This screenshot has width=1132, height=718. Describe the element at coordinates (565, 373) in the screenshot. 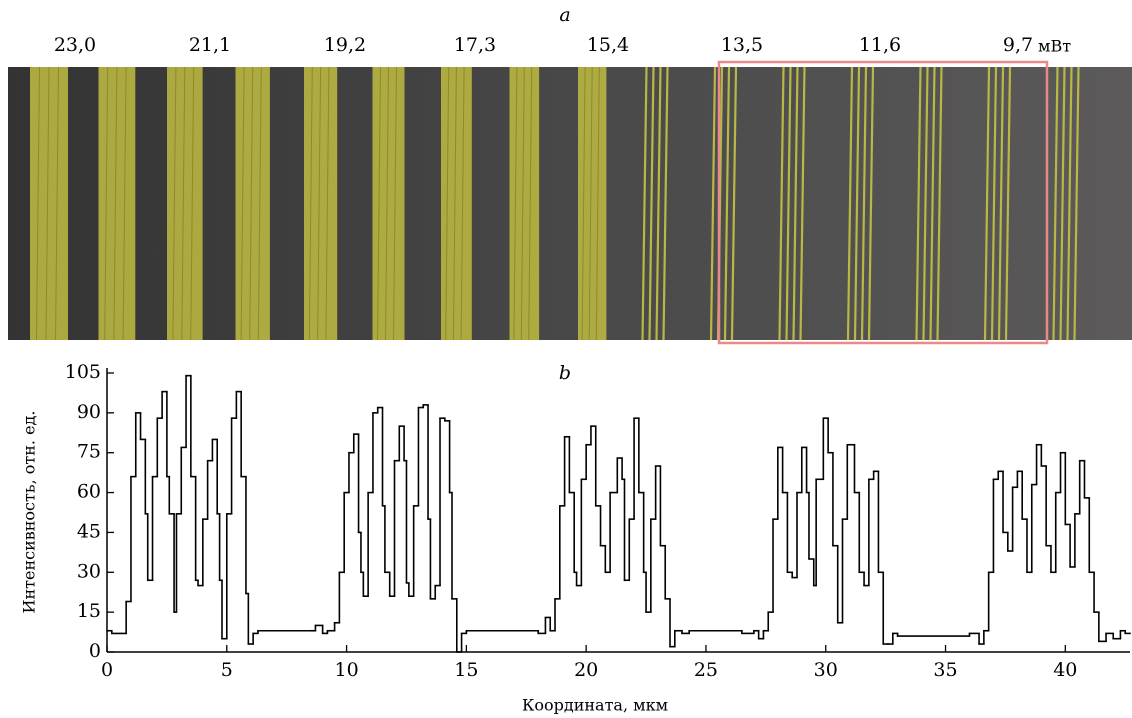

I see `panel-label: b` at that location.